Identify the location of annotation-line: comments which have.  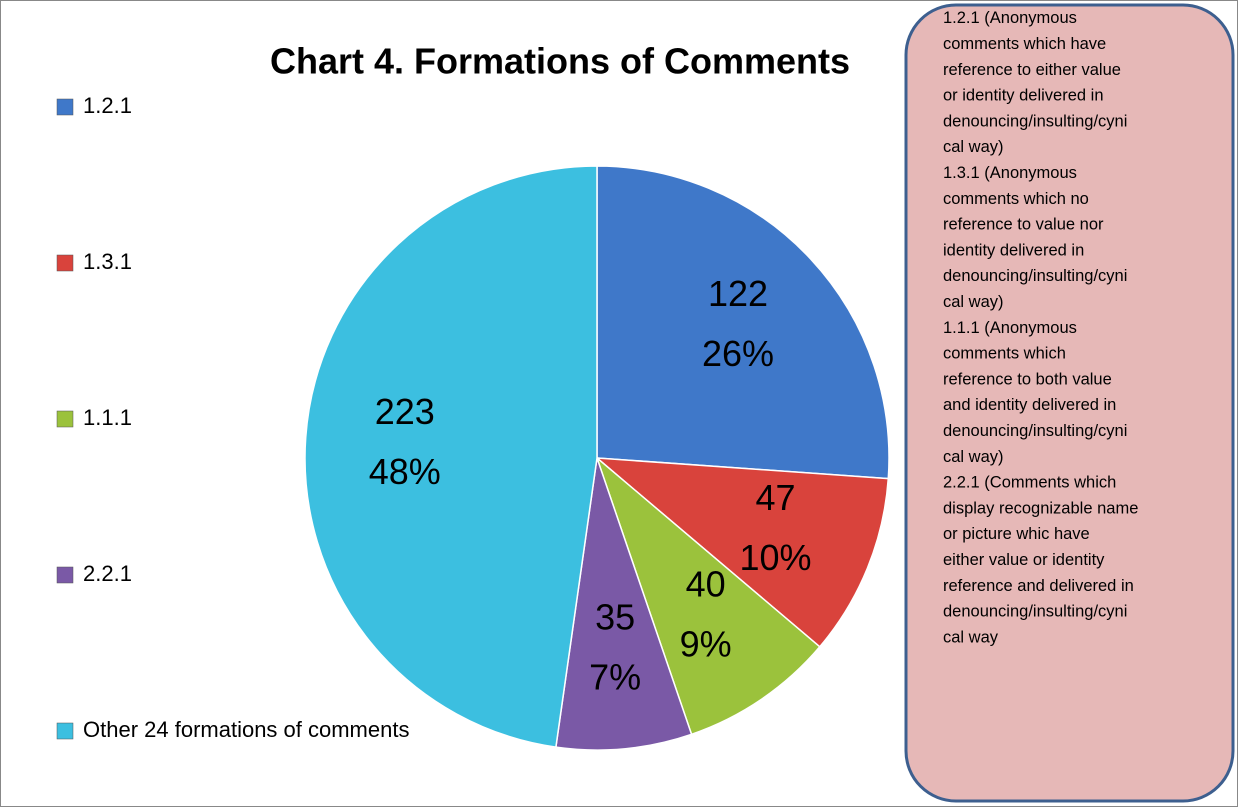
(1024, 44).